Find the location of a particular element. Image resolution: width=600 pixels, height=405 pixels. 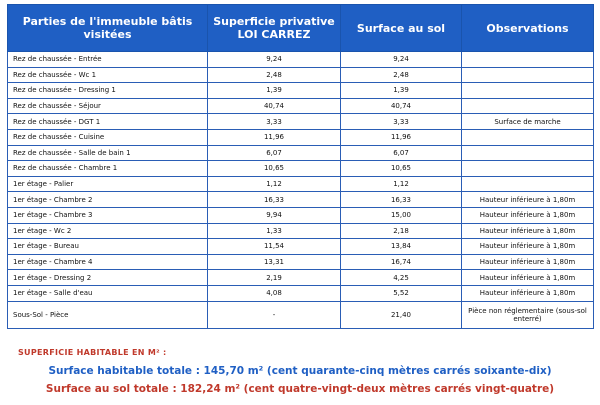

room-name-cell: 1er étage - Chambre 4 is located at coordinates (107, 262).